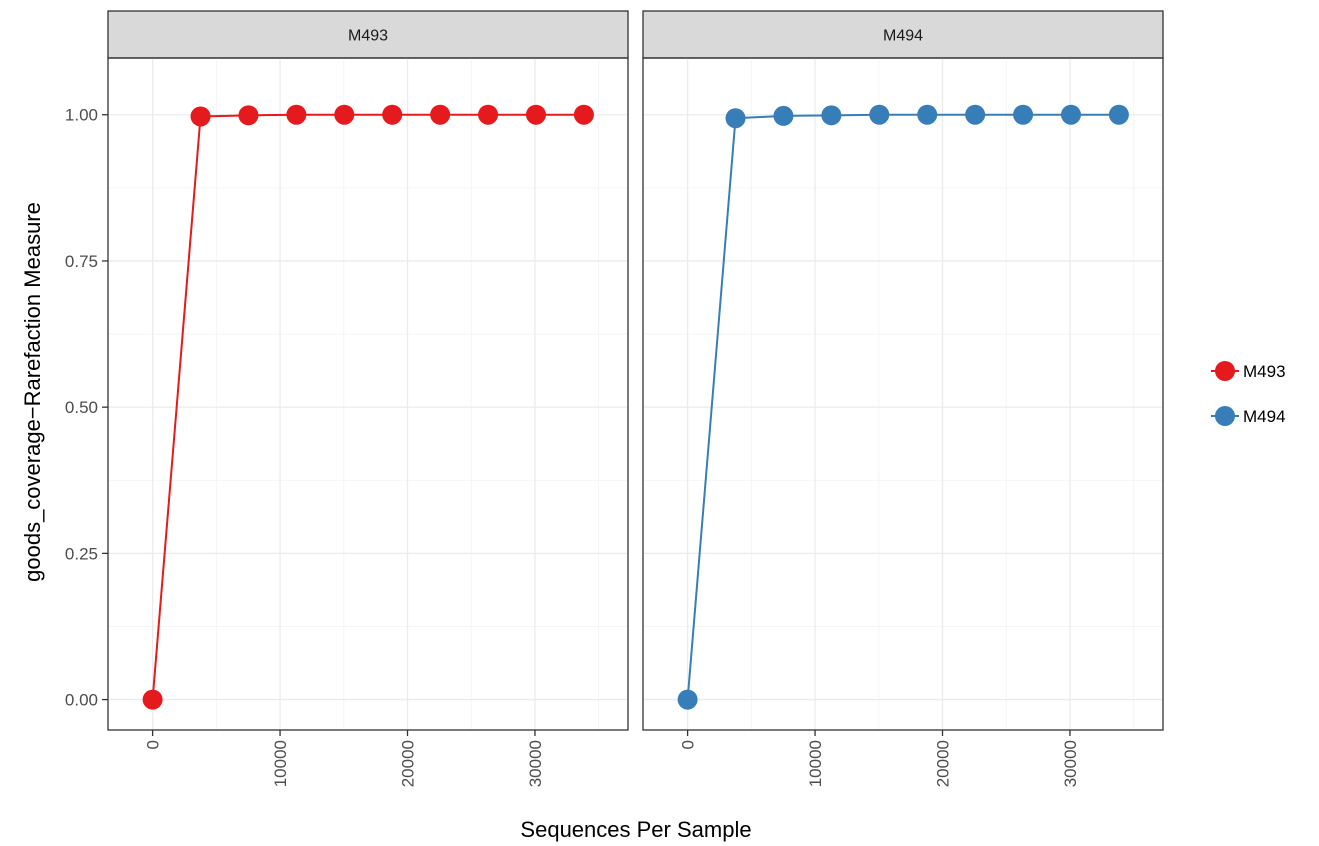 The image size is (1319, 846). I want to click on legend-label: M494, so click(1264, 416).